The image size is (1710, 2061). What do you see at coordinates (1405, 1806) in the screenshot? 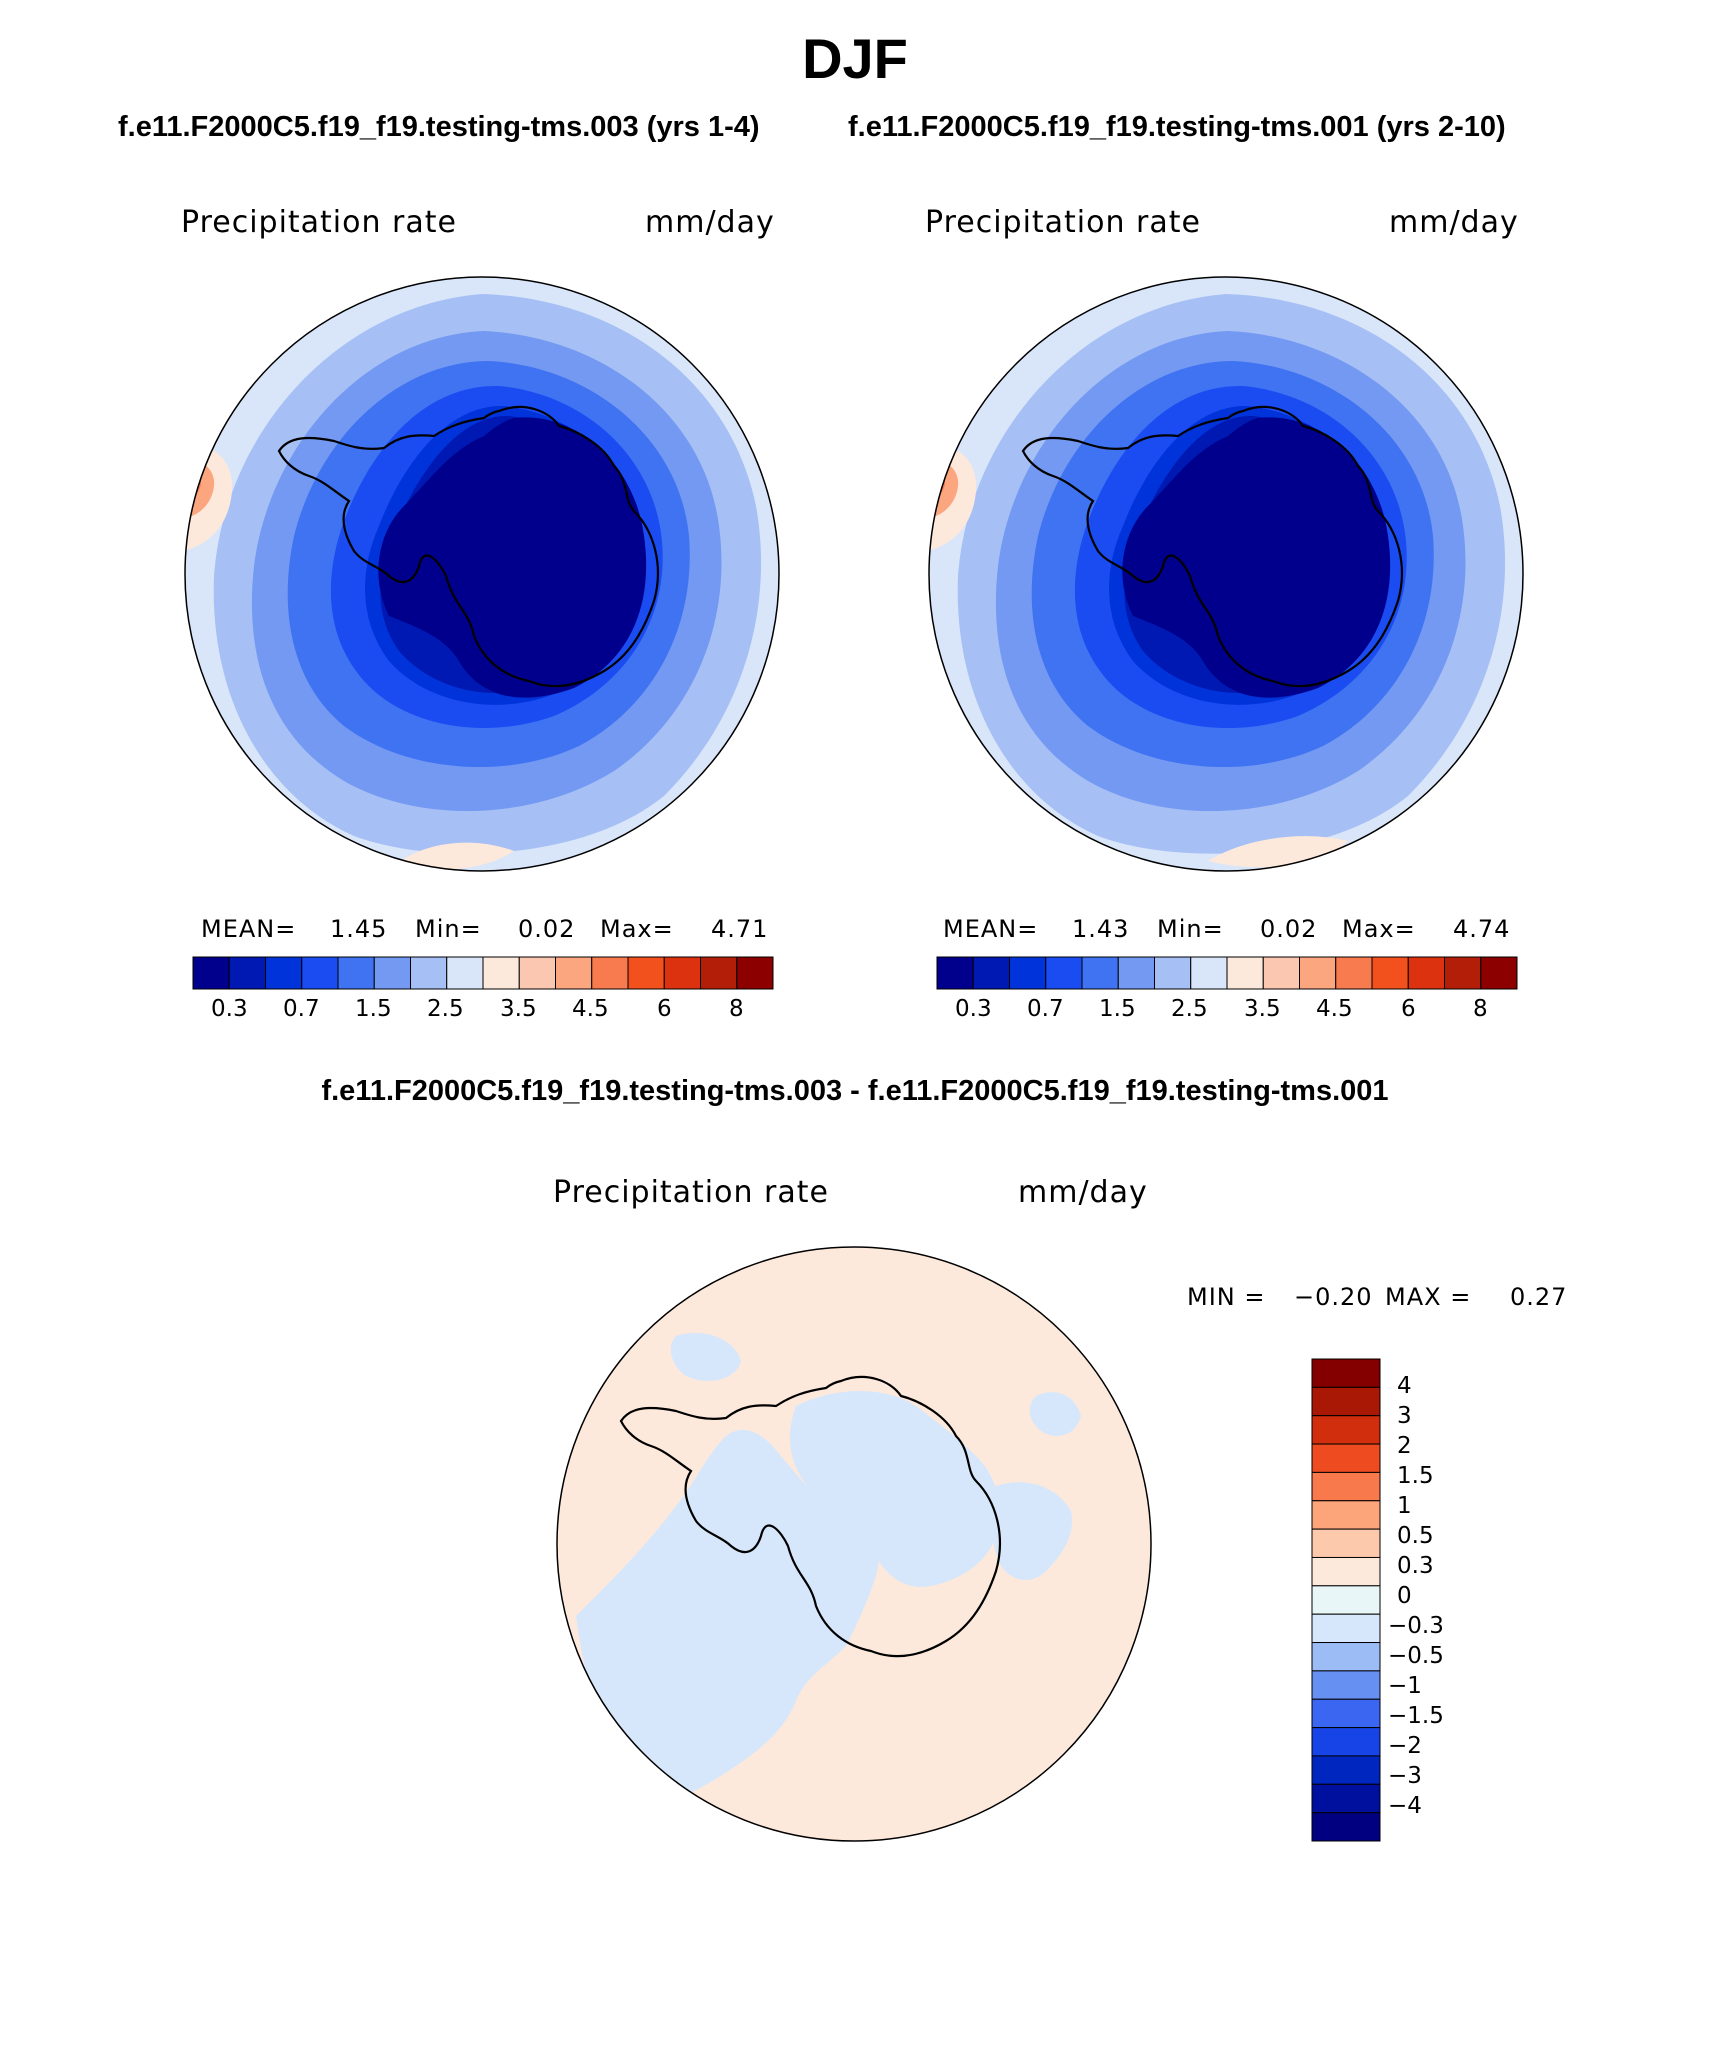
I see `diff-tick: −4` at bounding box center [1405, 1806].